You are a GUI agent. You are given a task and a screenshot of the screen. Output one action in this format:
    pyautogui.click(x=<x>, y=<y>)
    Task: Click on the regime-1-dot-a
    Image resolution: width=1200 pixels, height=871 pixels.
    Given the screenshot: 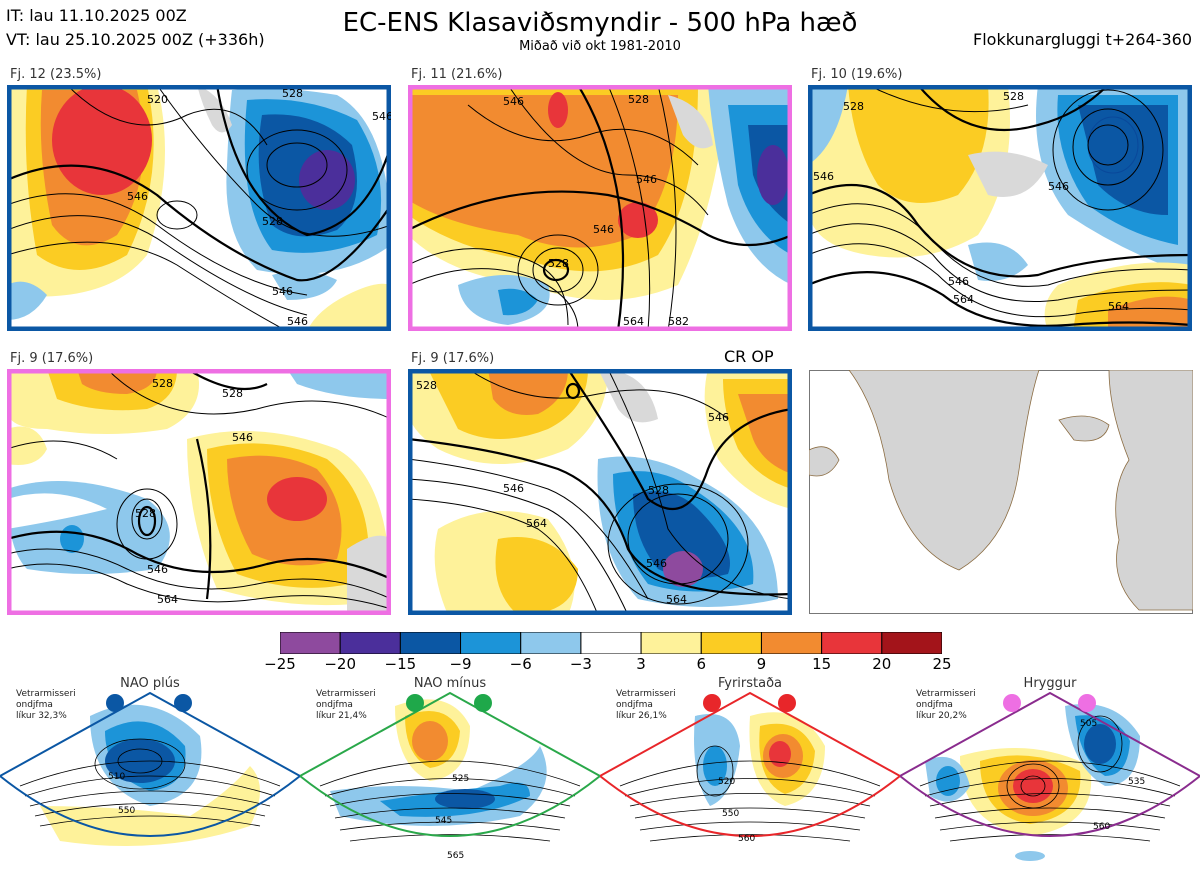 What is the action you would take?
    pyautogui.click(x=115, y=703)
    